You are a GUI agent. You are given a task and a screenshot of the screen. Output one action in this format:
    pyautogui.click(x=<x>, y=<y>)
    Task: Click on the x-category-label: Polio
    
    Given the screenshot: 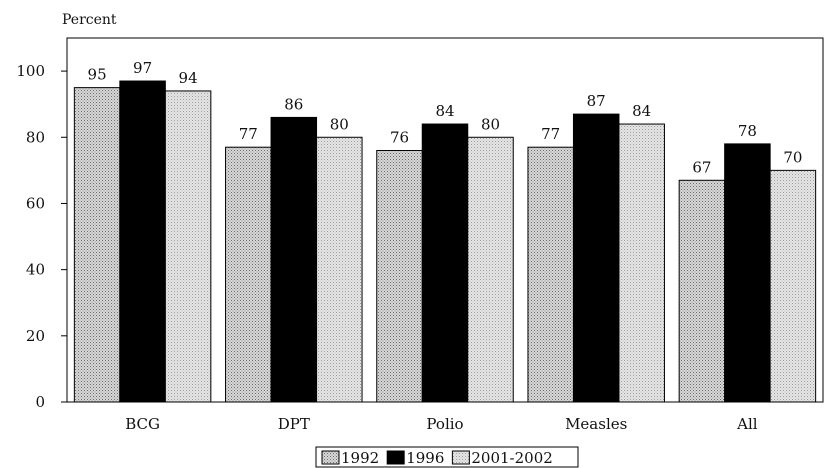 What is the action you would take?
    pyautogui.click(x=444, y=424)
    